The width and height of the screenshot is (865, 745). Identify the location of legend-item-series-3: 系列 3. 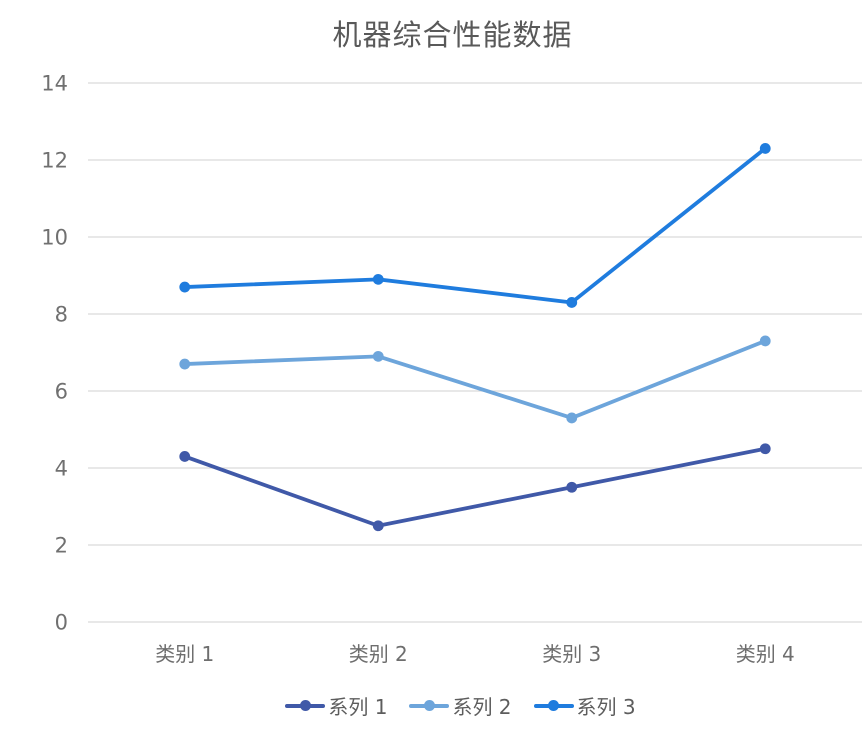
(584, 705).